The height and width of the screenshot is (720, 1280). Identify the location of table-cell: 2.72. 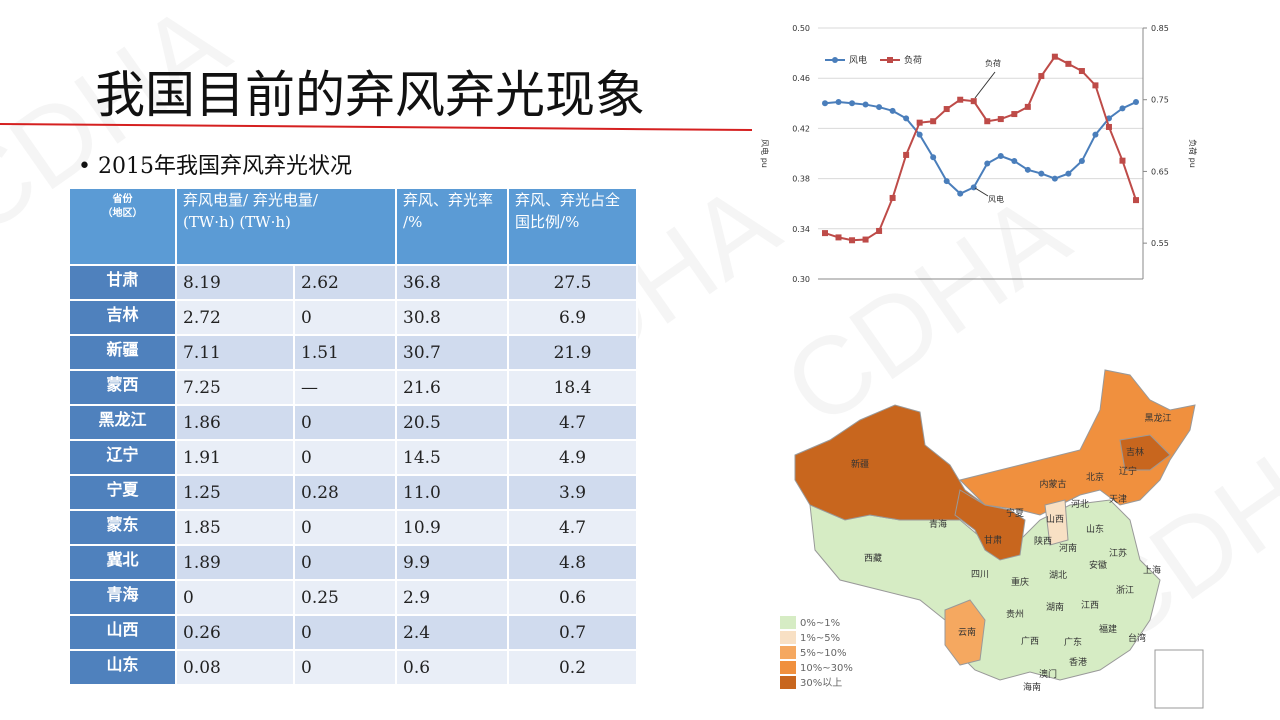
(235, 317).